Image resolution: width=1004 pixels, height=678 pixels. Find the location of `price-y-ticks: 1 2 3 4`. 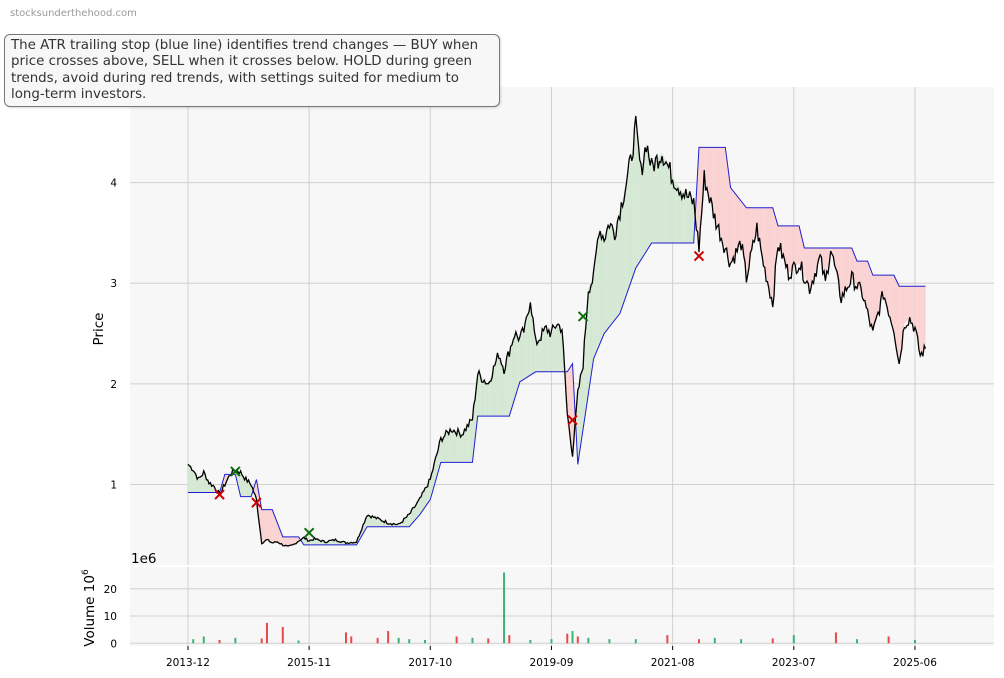

price-y-ticks: 1 2 3 4 is located at coordinates (113, 335).